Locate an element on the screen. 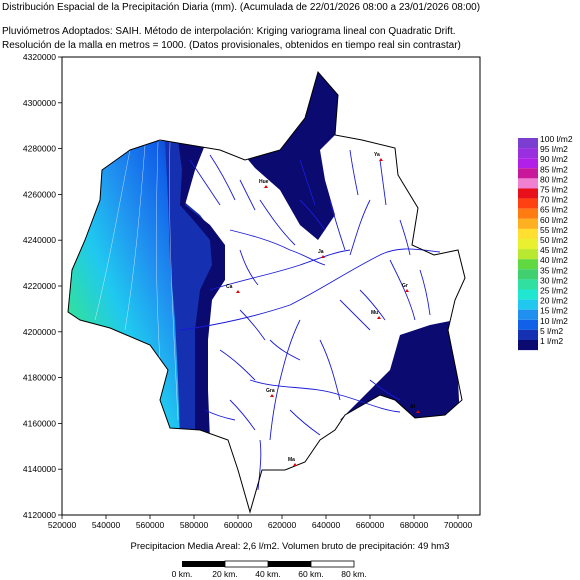 This screenshot has width=580, height=580. svg-text: Ja is located at coordinates (321, 252).